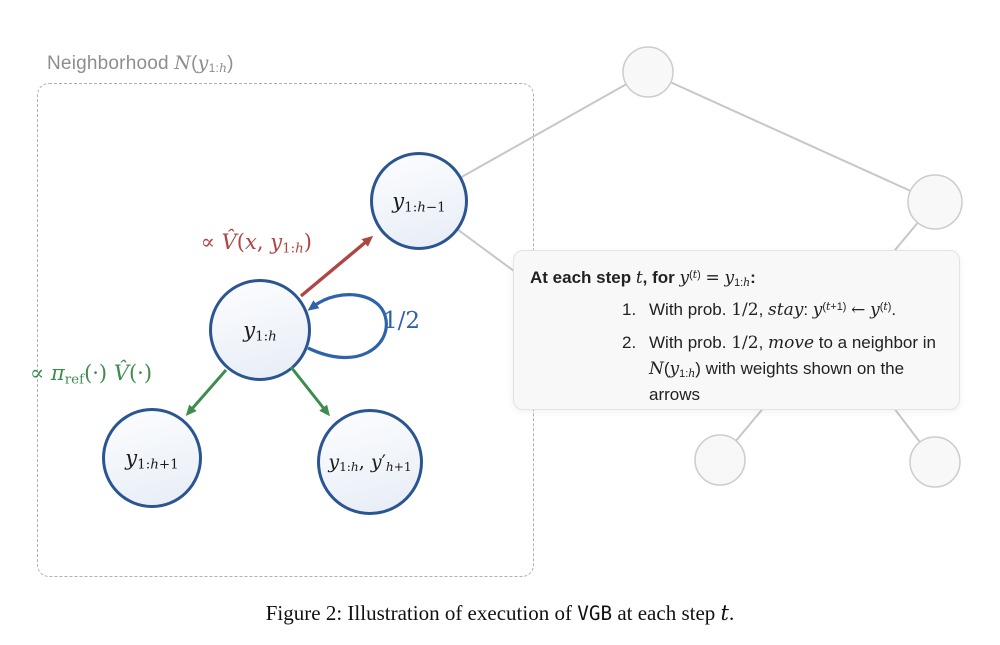 Image resolution: width=1000 pixels, height=645 pixels. I want to click on node-y-1-h-minus-1: y1:h−1, so click(419, 201).